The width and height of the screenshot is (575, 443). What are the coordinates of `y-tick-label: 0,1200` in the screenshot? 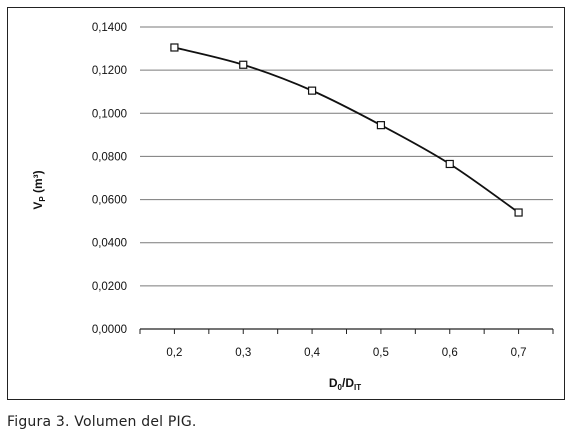 It's located at (109, 71).